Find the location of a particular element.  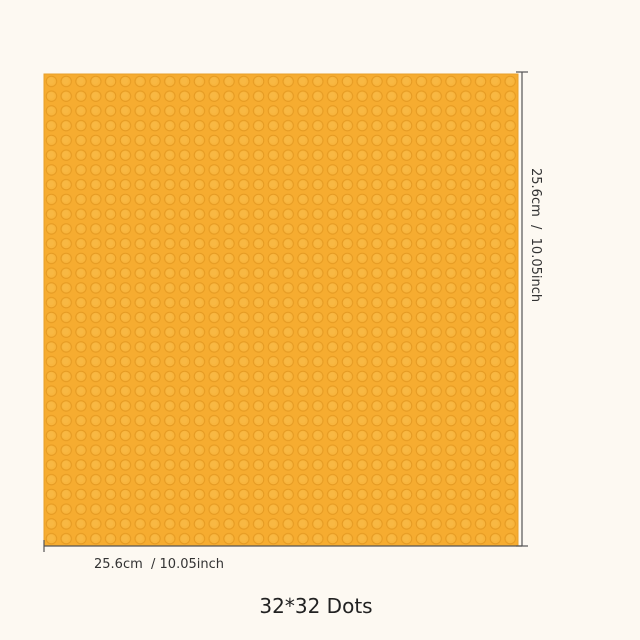

width-dimension is located at coordinates (282, 546).